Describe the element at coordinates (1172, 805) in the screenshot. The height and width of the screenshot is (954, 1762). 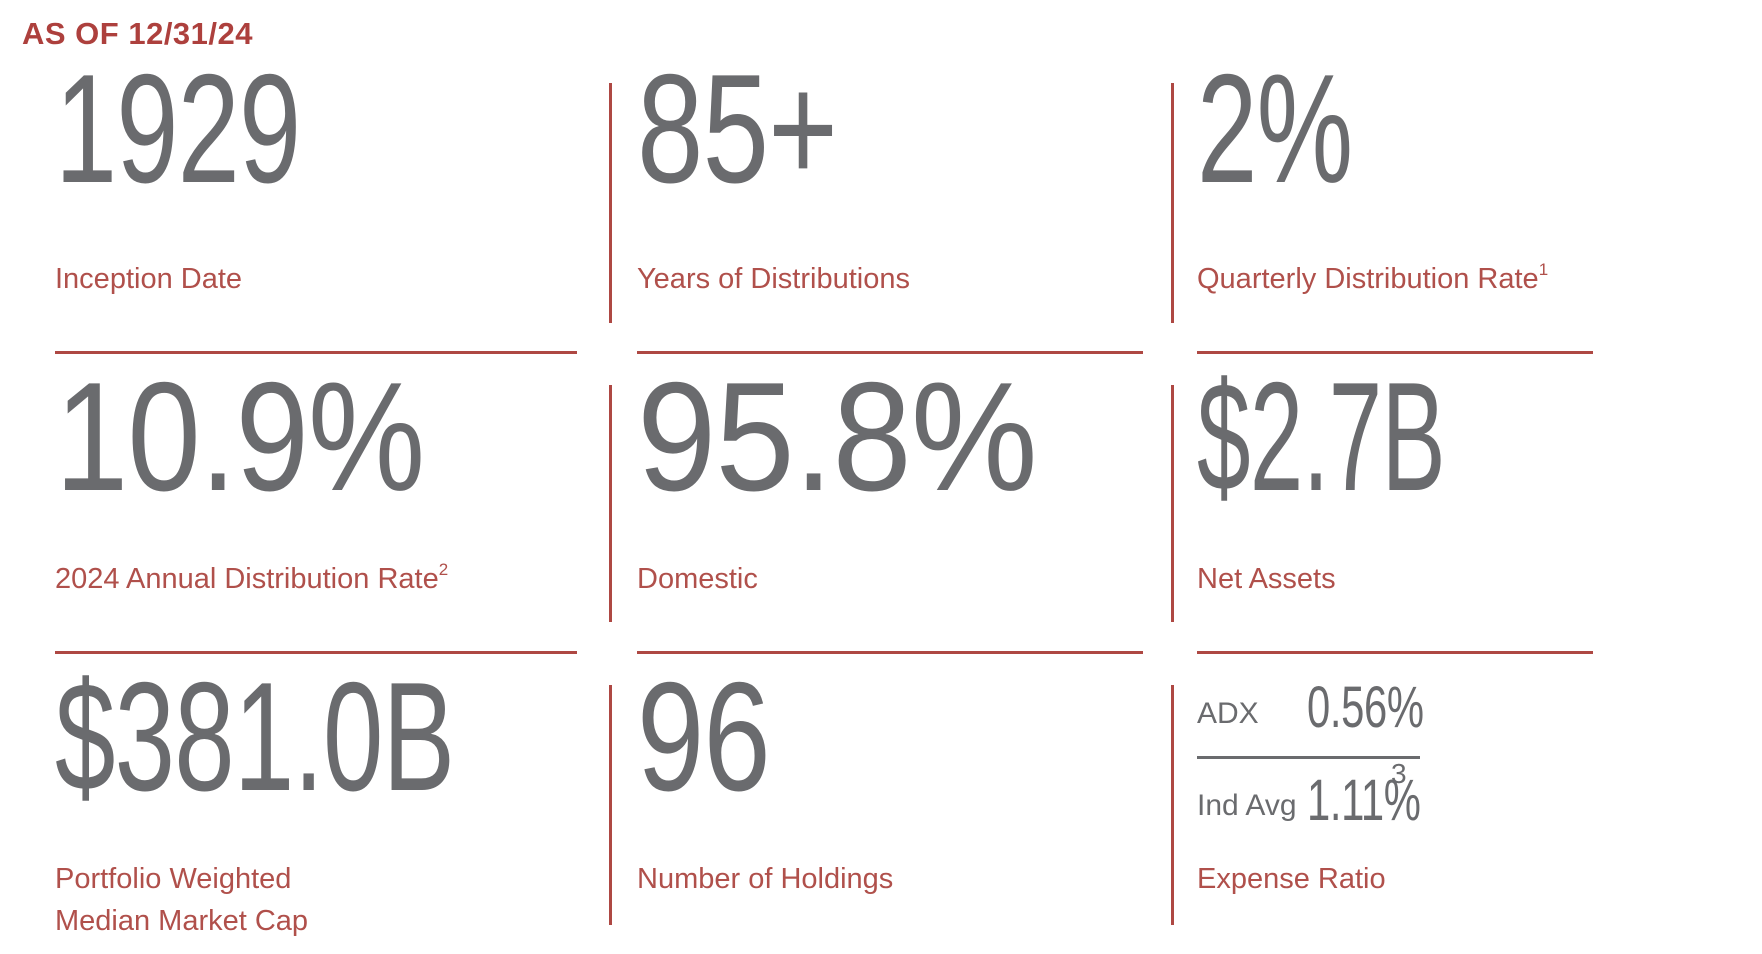
I see `divider-v-row3-col2` at that location.